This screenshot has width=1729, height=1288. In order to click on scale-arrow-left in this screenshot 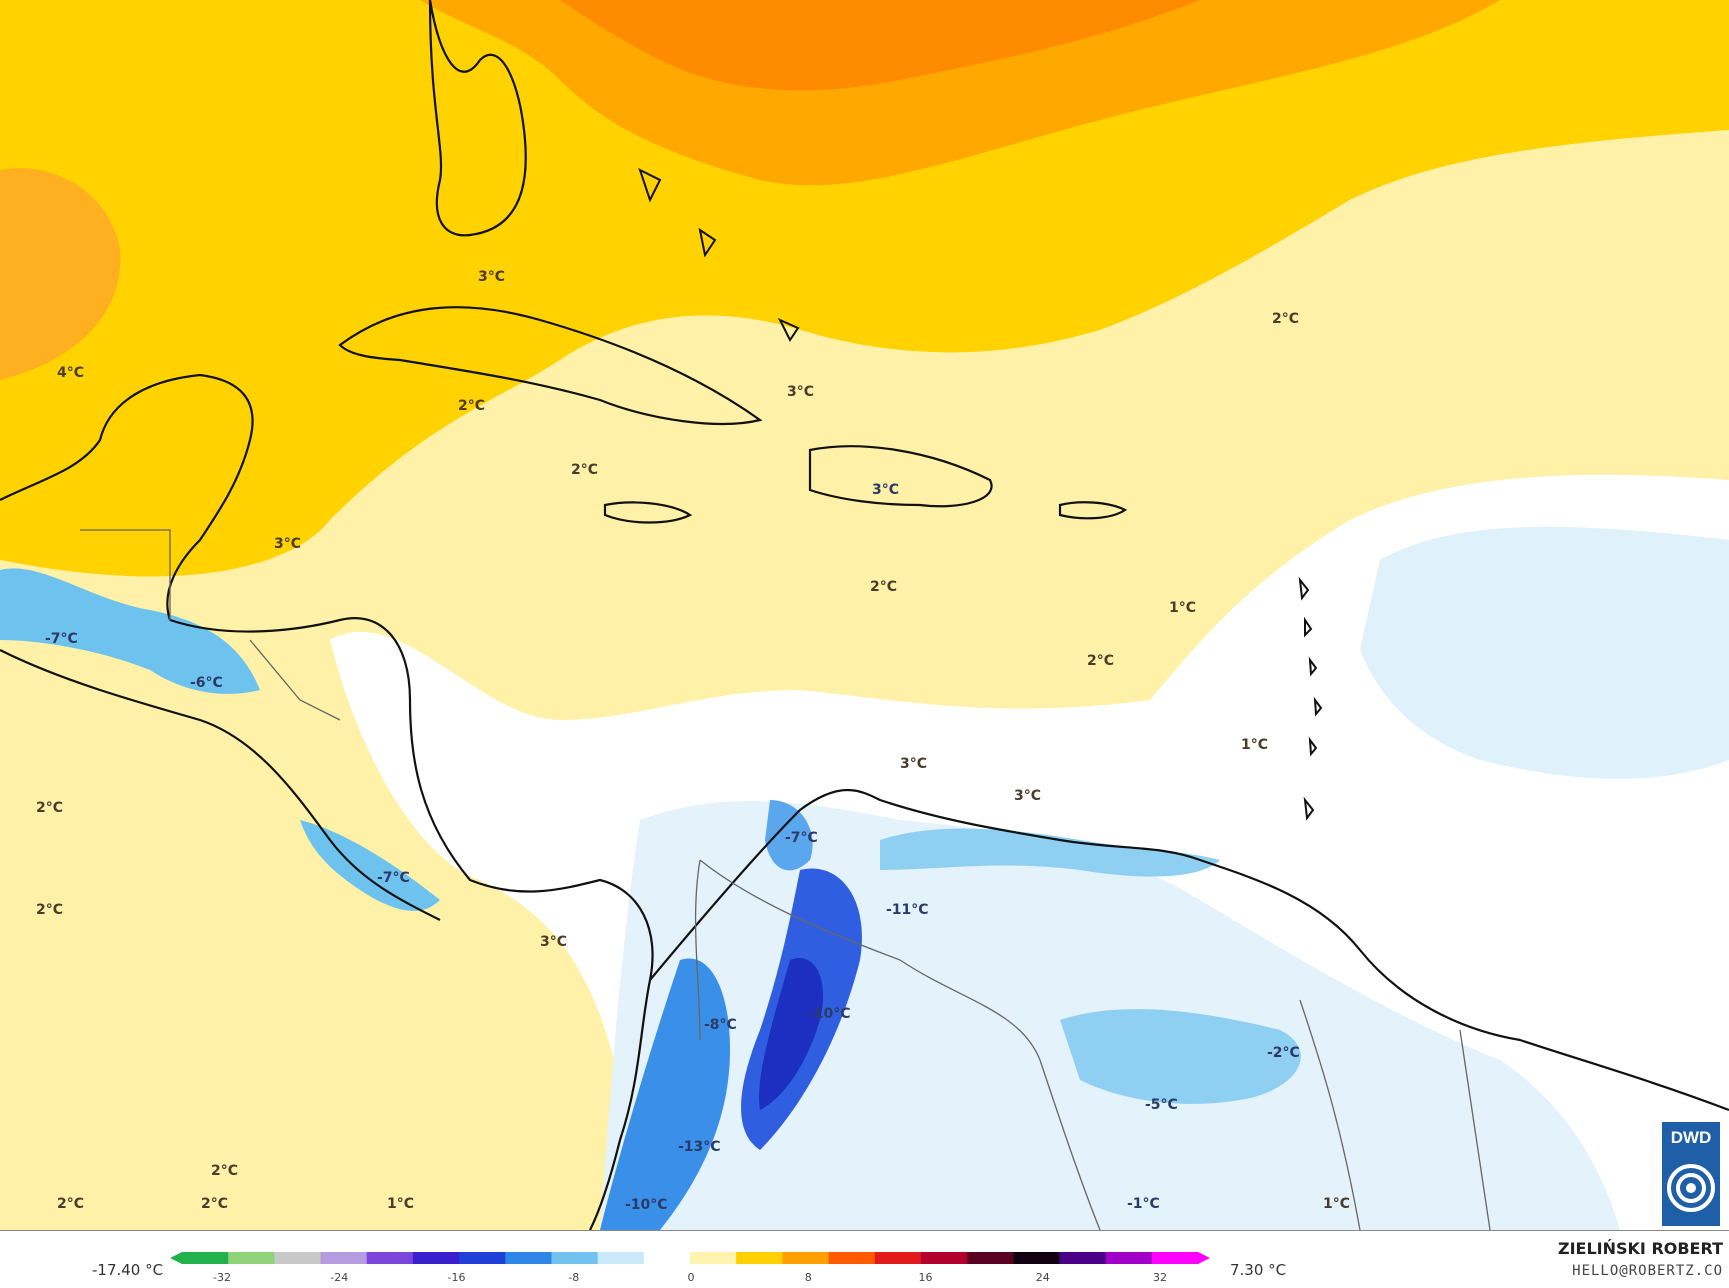, I will do `click(176, 1258)`.